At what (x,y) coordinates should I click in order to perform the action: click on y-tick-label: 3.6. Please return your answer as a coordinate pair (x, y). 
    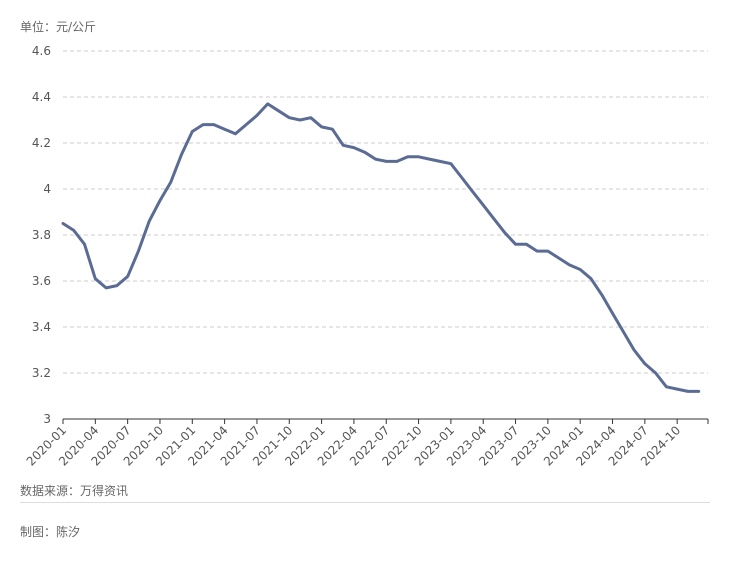
    Looking at the image, I should click on (41, 281).